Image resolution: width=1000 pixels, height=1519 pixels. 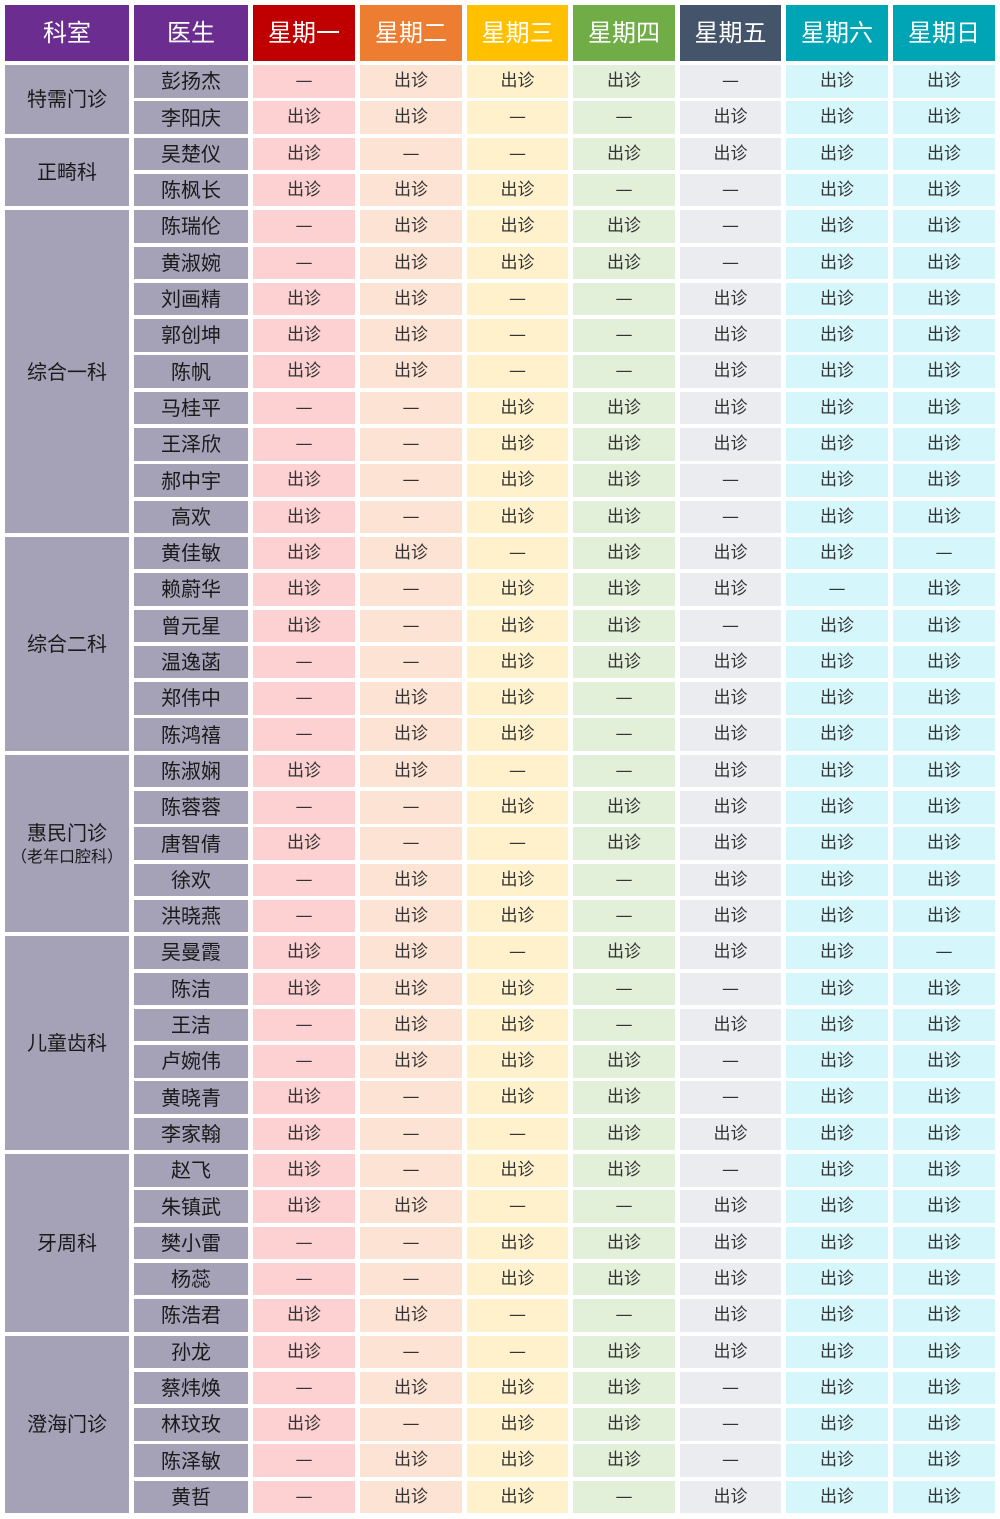 I want to click on doctor-name: 林玟玫, so click(x=191, y=1424).